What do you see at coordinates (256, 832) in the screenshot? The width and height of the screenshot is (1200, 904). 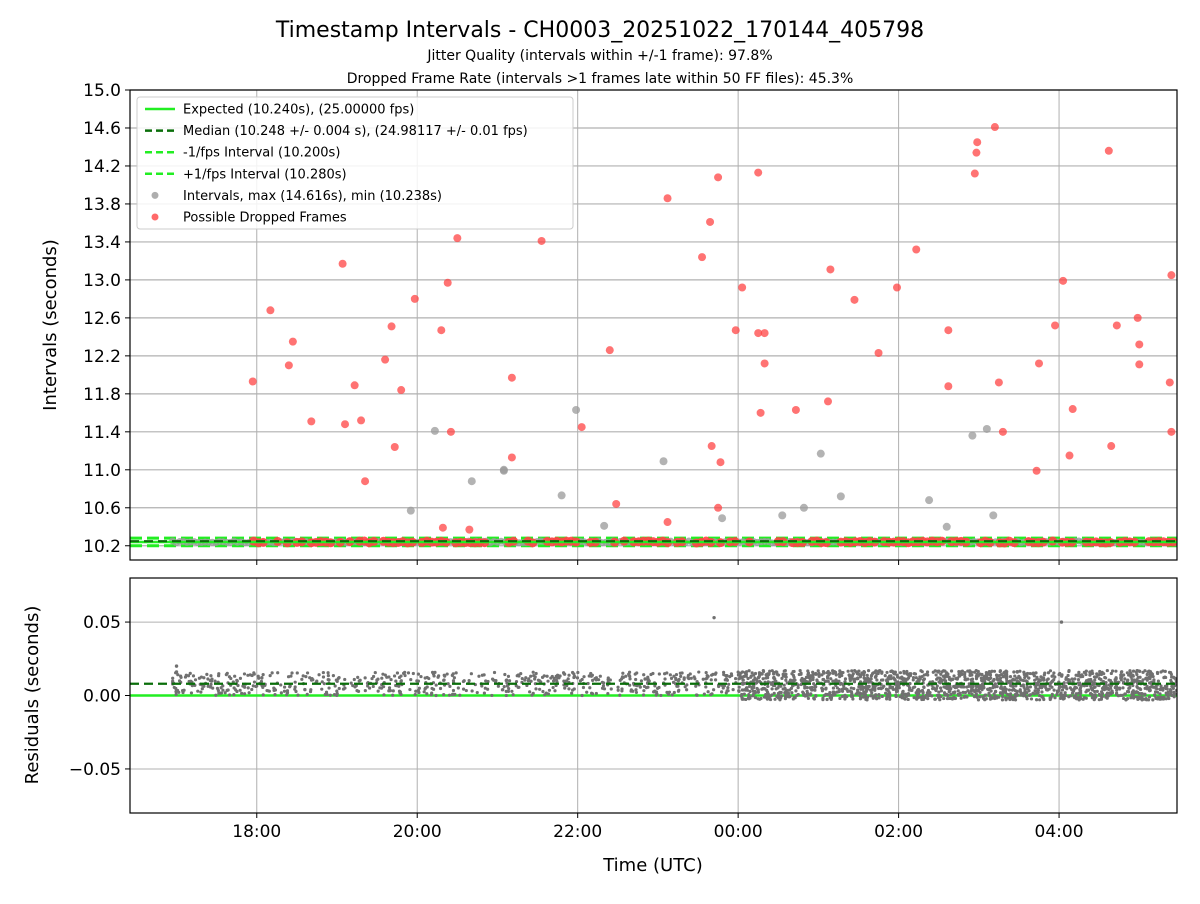 I see `time-x-tick-label: 18:00` at bounding box center [256, 832].